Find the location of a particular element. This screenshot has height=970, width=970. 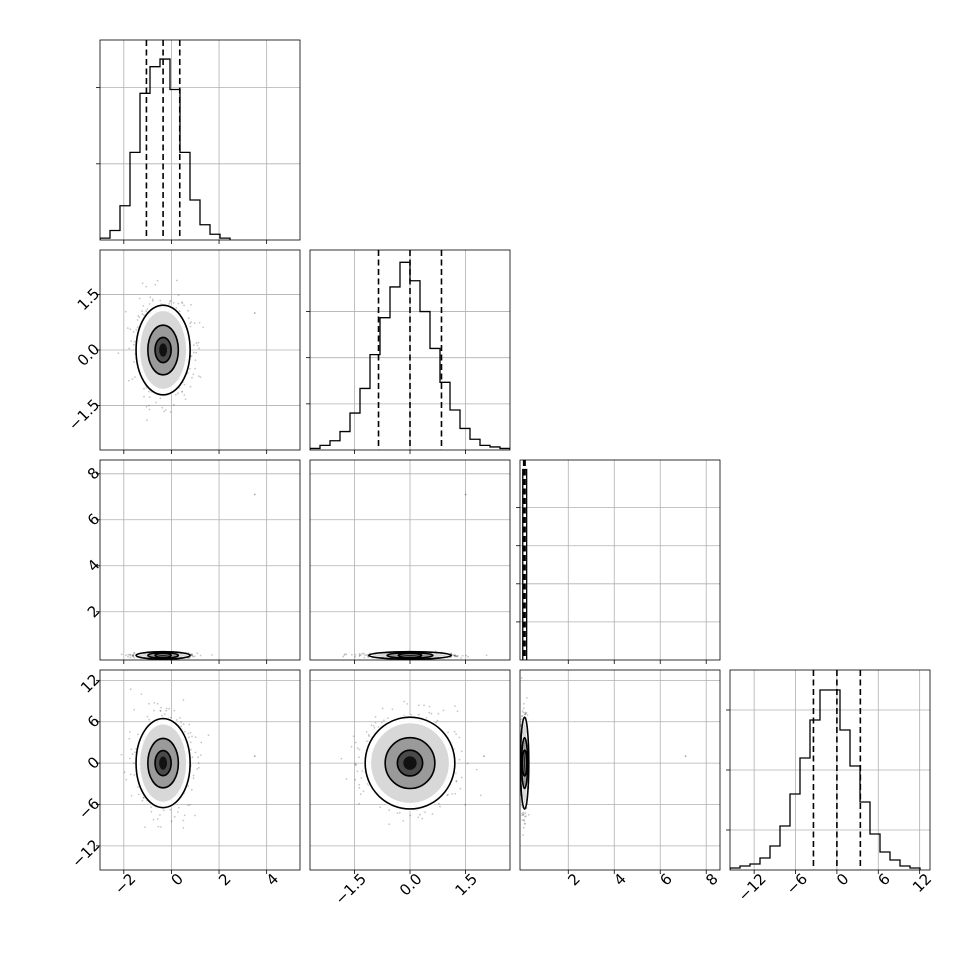

x-tick-label: −12 is located at coordinates (752, 887).